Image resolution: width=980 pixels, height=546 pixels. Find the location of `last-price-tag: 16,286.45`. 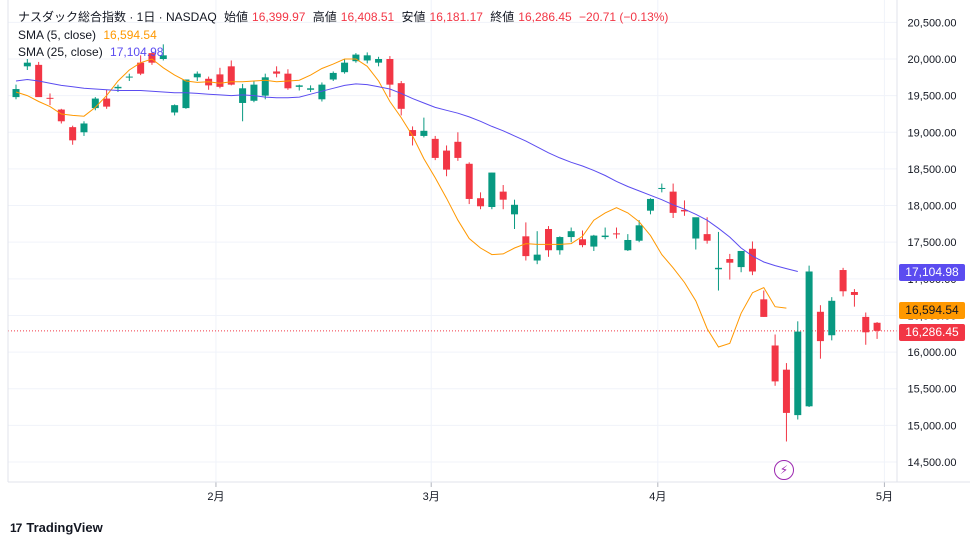

last-price-tag: 16,286.45 is located at coordinates (932, 332).